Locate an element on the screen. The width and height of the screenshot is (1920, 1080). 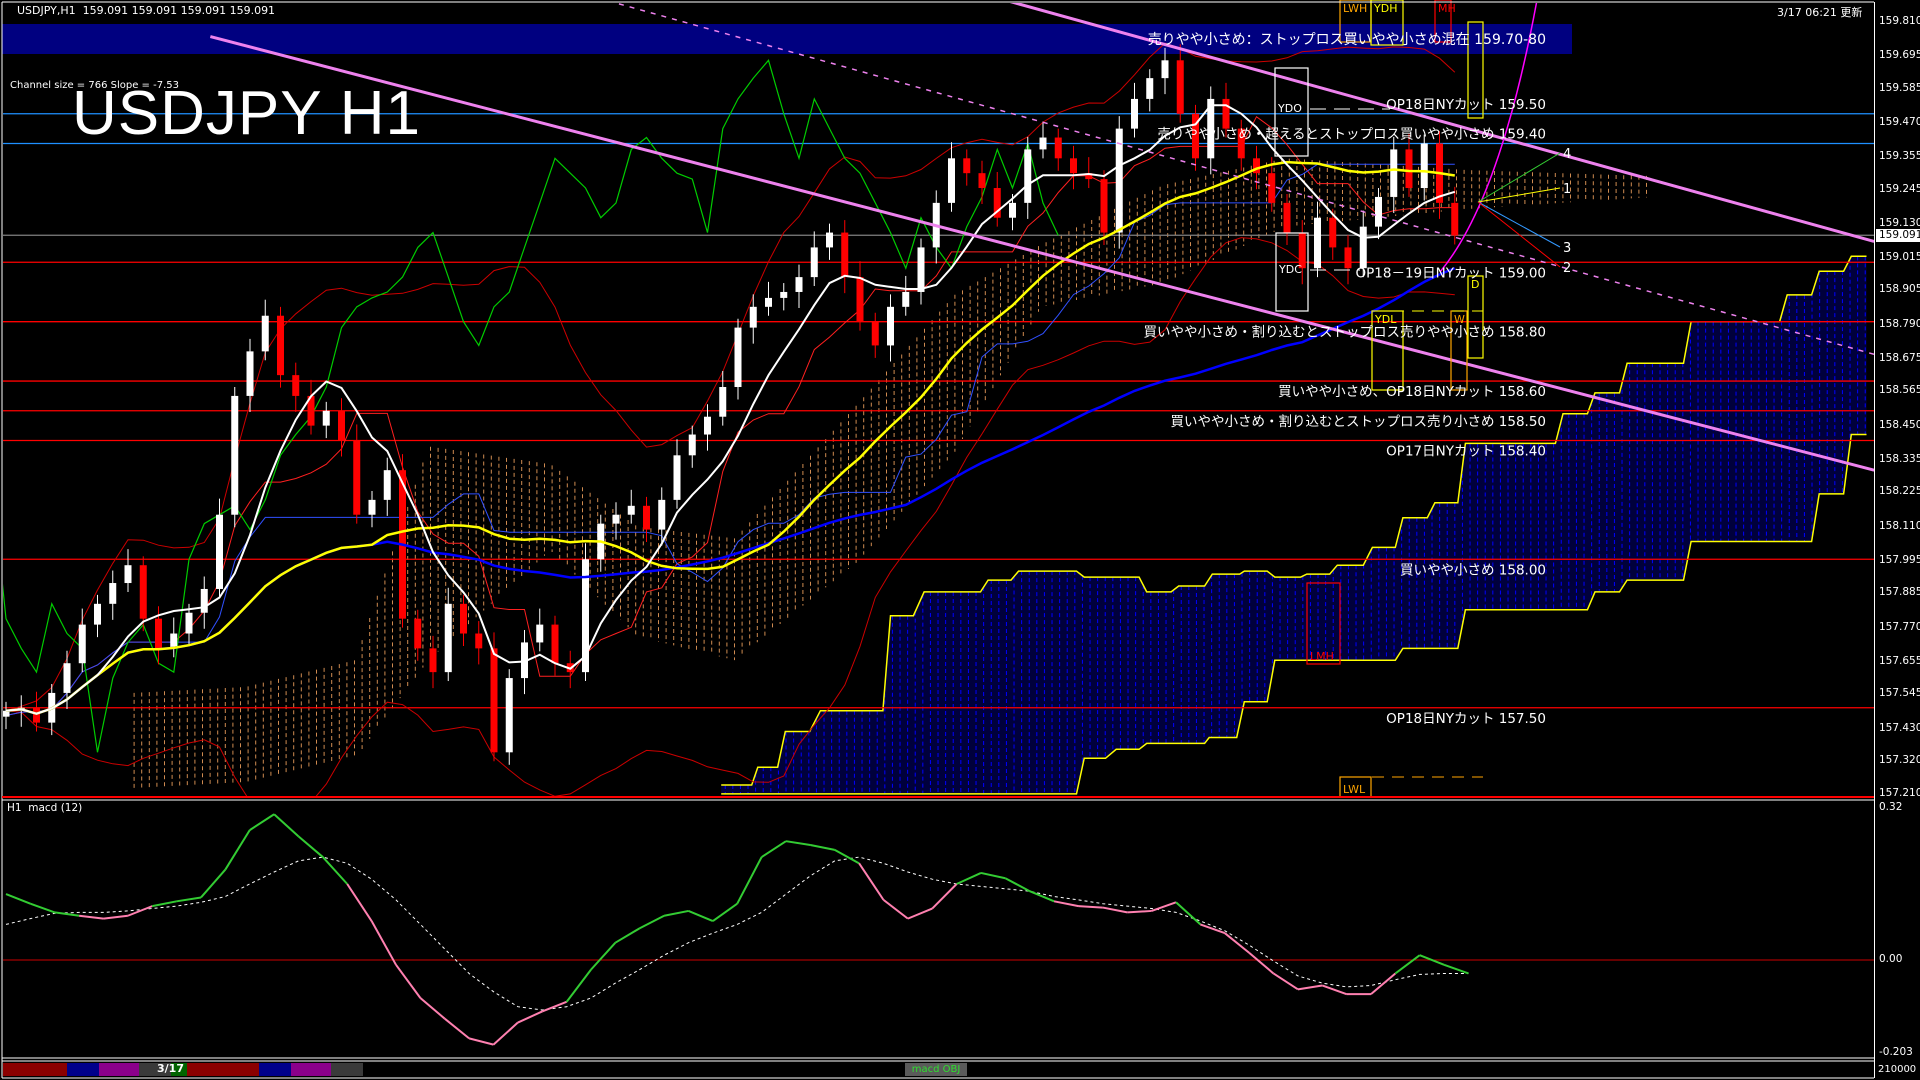
channel-trendline is located at coordinates (1441, 122).